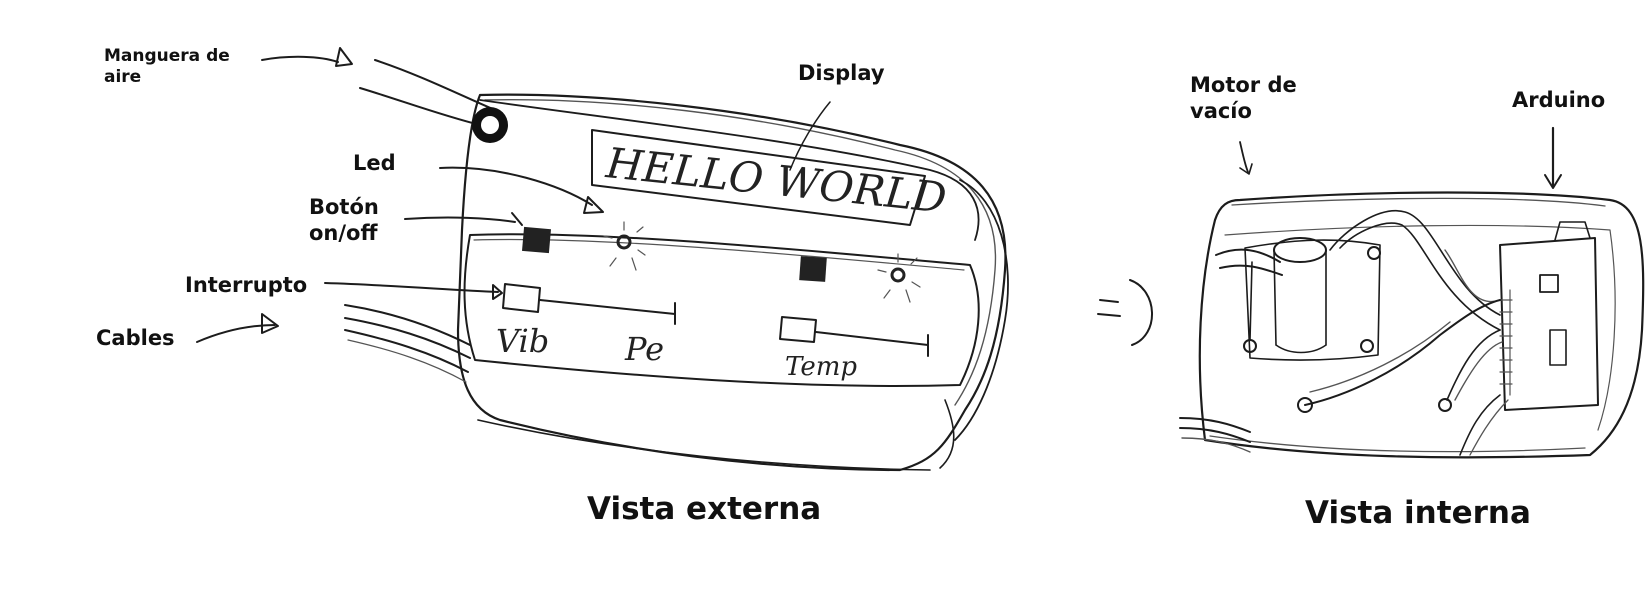 The image size is (1646, 592). What do you see at coordinates (813, 269) in the screenshot?
I see `button-2-shape` at bounding box center [813, 269].